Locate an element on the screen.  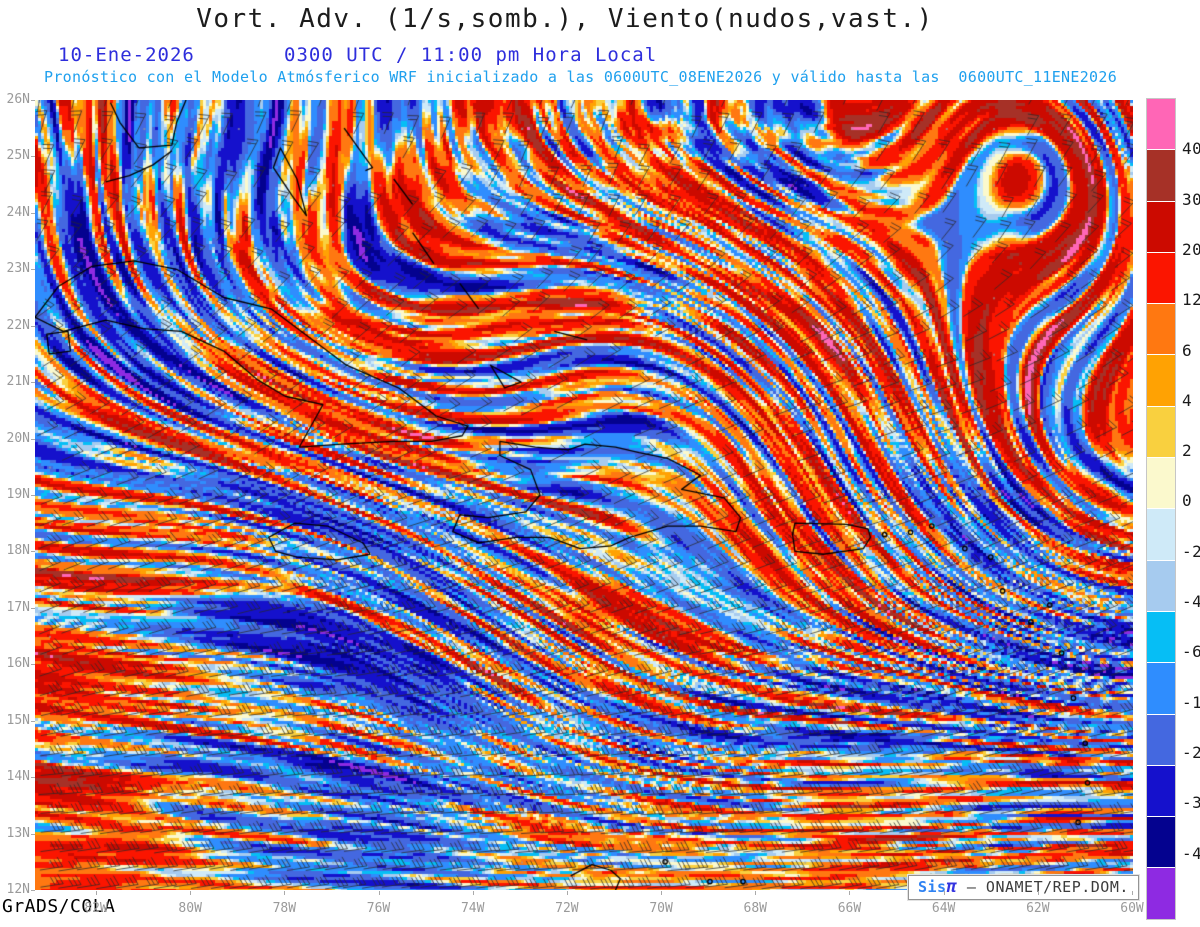
pi-symbol: π is located at coordinates (952, 887).